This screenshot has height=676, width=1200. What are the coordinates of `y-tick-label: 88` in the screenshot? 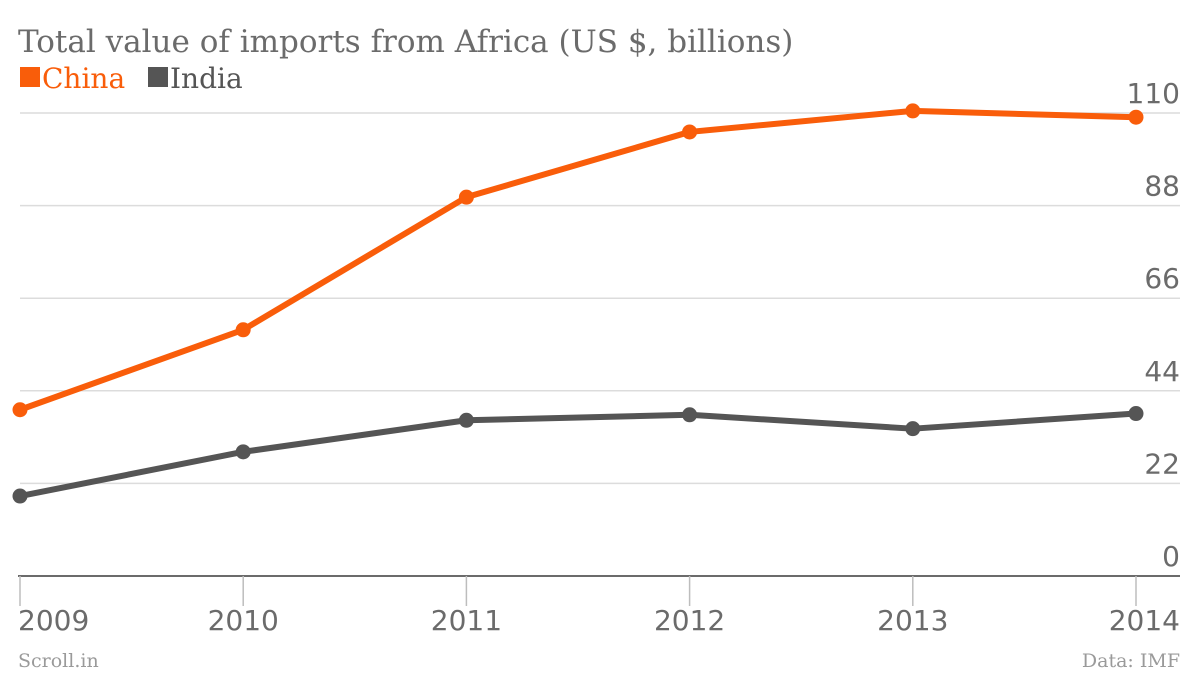 It's located at (1162, 186).